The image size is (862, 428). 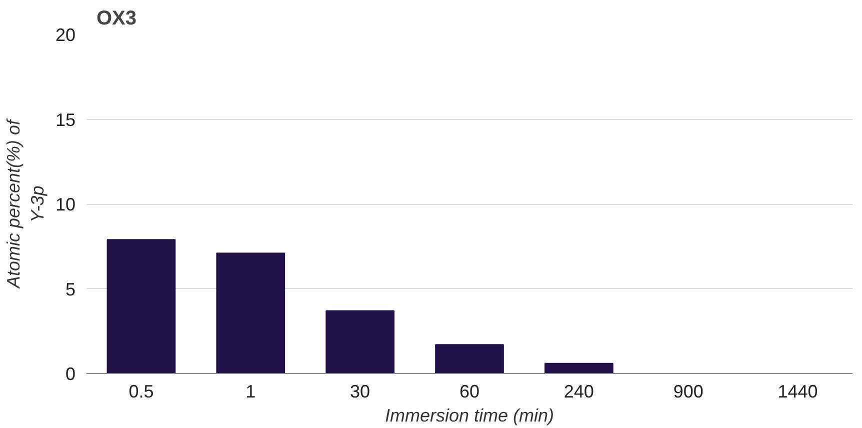 What do you see at coordinates (360, 392) in the screenshot?
I see `x-tick-label: 30` at bounding box center [360, 392].